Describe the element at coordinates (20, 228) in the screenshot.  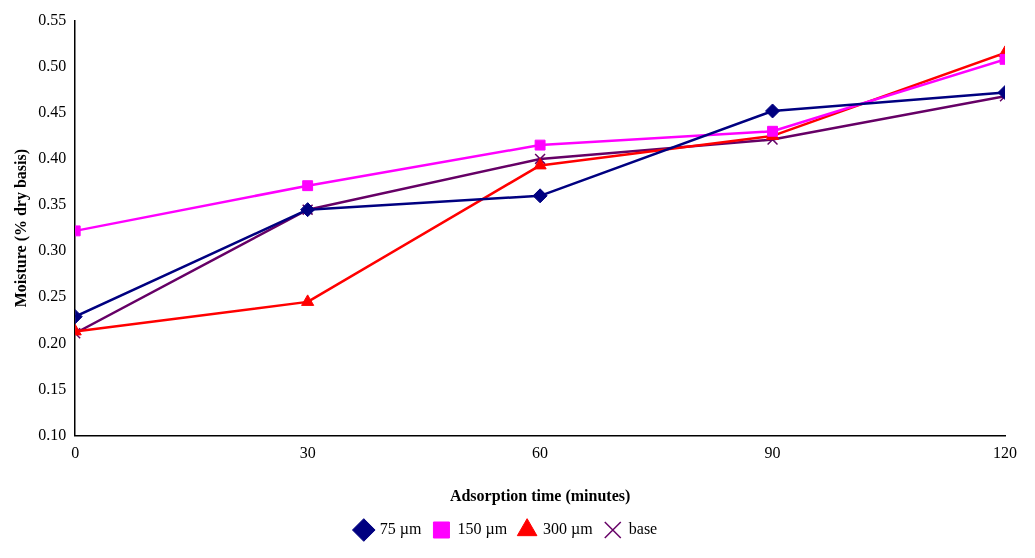
I see `y-axis-title: Moisture (% dry basis)` at that location.